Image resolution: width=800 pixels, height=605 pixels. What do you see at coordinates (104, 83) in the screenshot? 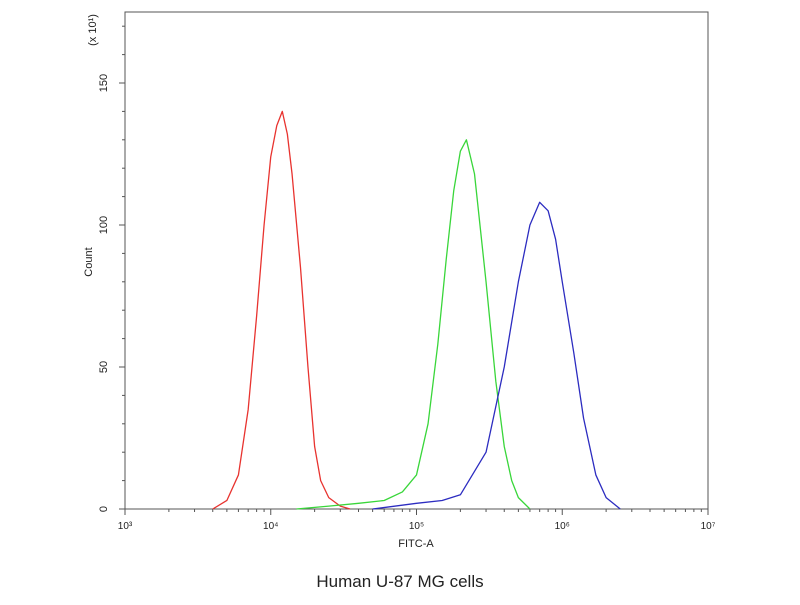
I see `y-tick-label: 150` at bounding box center [104, 83].